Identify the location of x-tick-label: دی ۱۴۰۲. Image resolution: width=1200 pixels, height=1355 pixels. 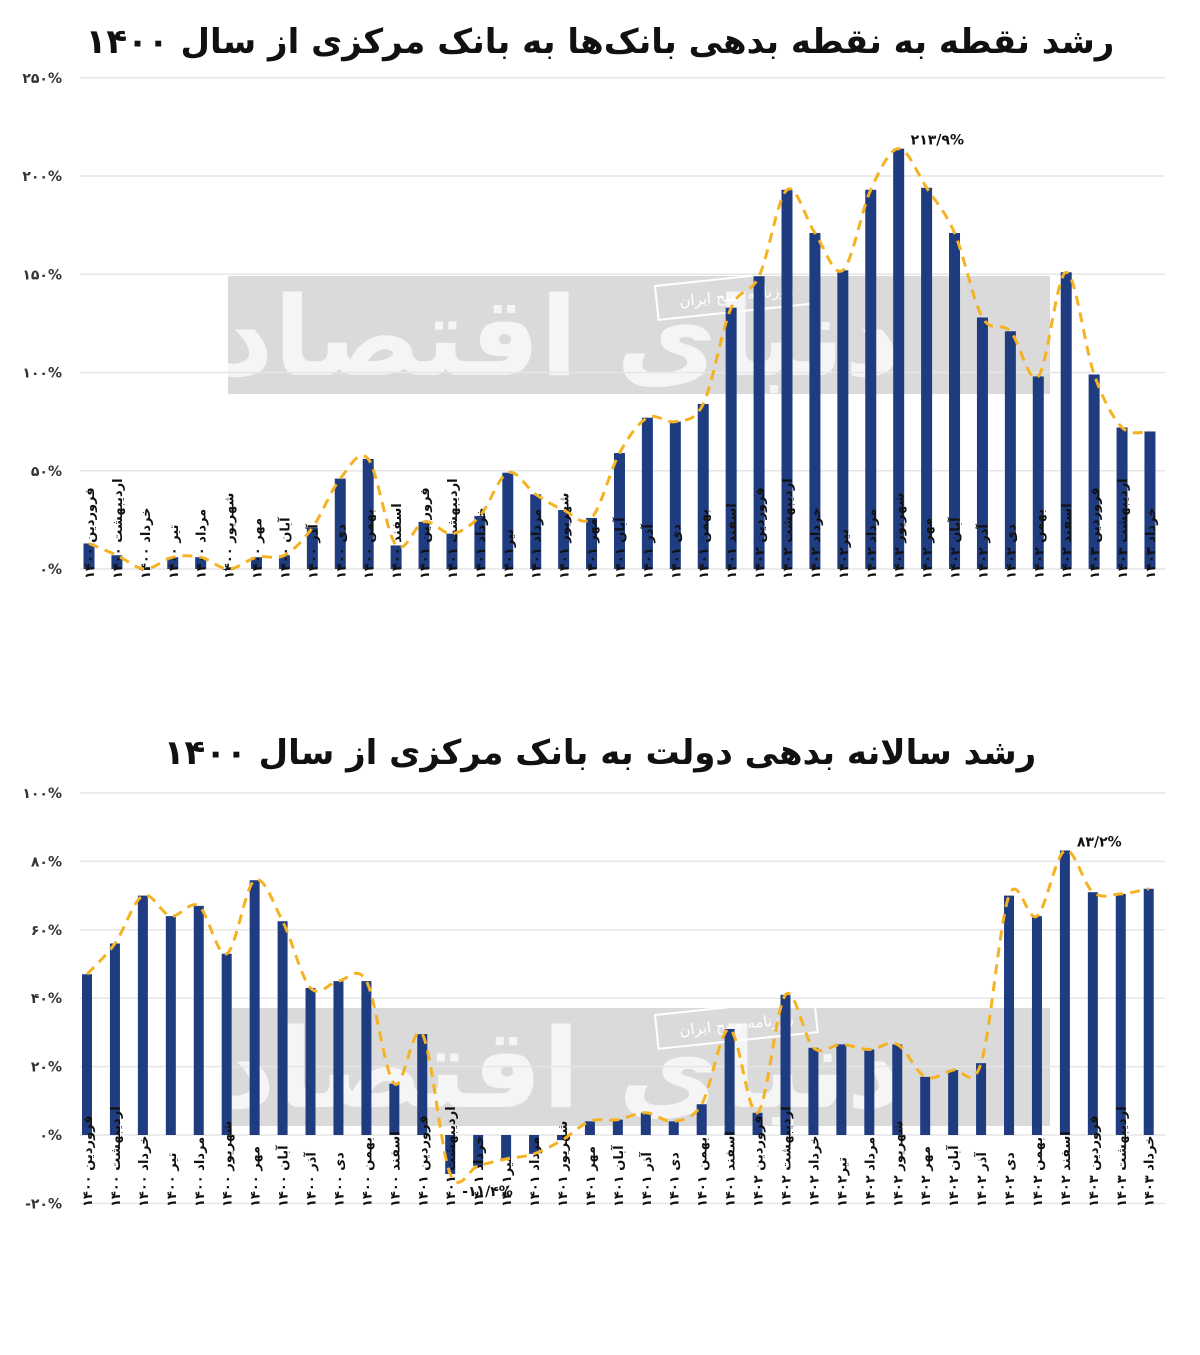
(1011, 551).